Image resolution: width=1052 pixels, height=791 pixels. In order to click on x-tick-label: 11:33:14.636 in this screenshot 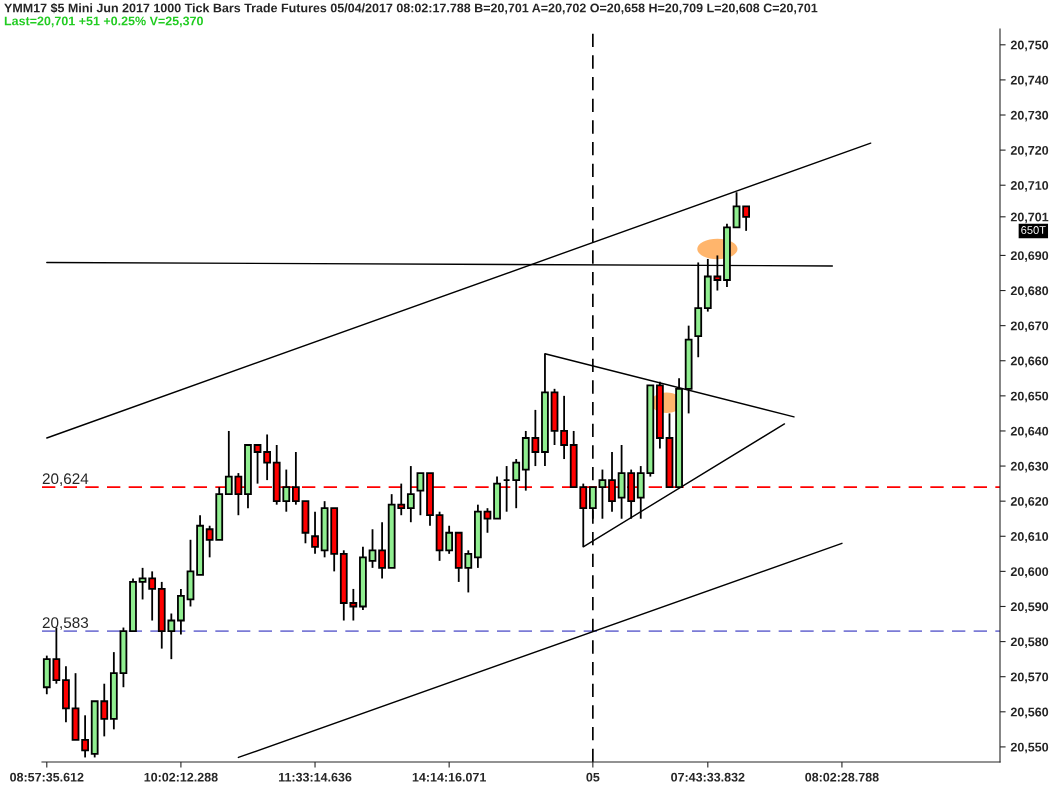, I will do `click(315, 777)`.